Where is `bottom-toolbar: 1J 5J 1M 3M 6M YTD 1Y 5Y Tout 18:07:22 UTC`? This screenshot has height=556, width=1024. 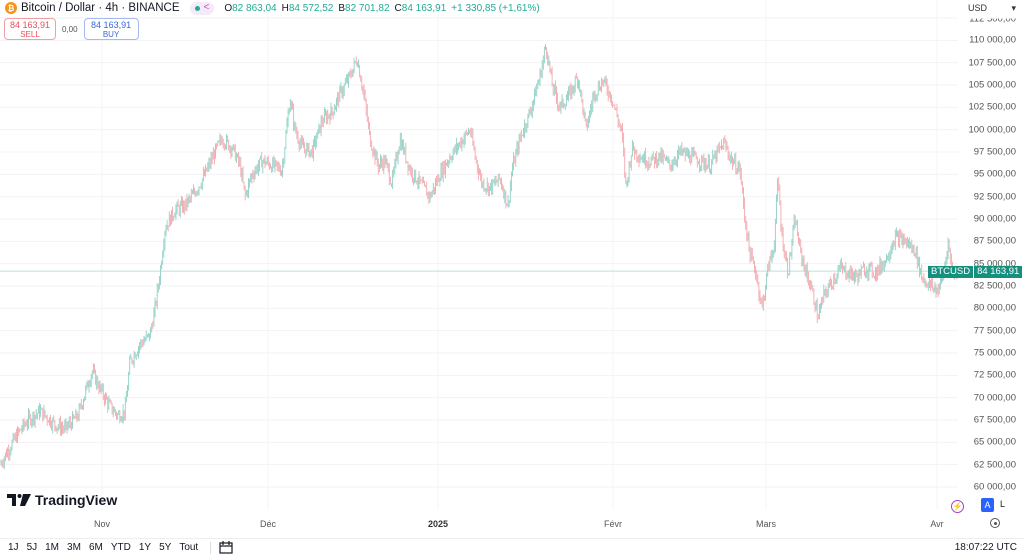
bottom-toolbar: 1J 5J 1M 3M 6M YTD 1Y 5Y Tout 18:07:22 UTC is located at coordinates (512, 547).